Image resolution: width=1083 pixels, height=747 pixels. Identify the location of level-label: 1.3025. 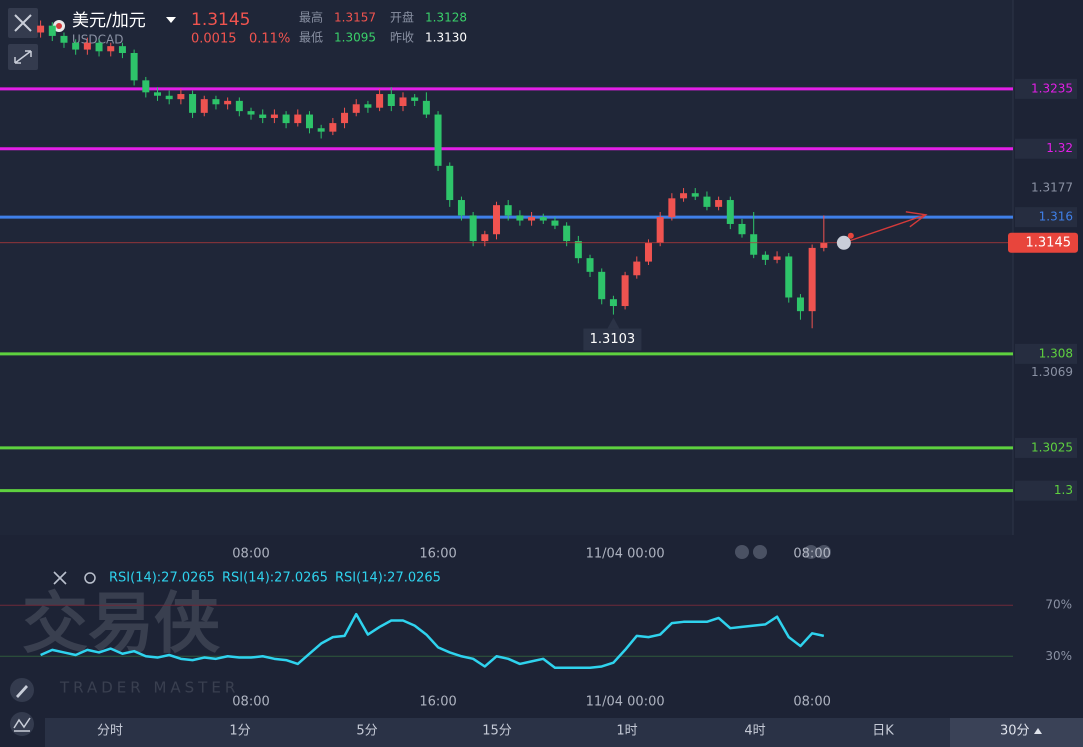
(1052, 447).